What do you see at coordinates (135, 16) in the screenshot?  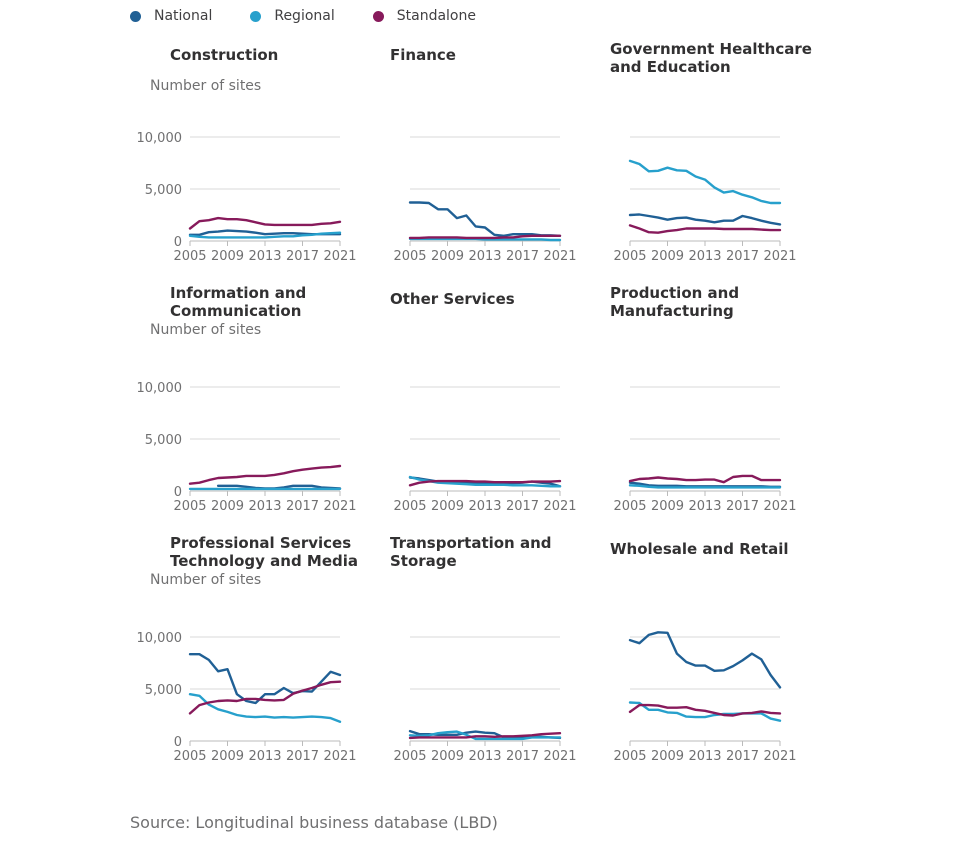 I see `legend-swatch-national` at bounding box center [135, 16].